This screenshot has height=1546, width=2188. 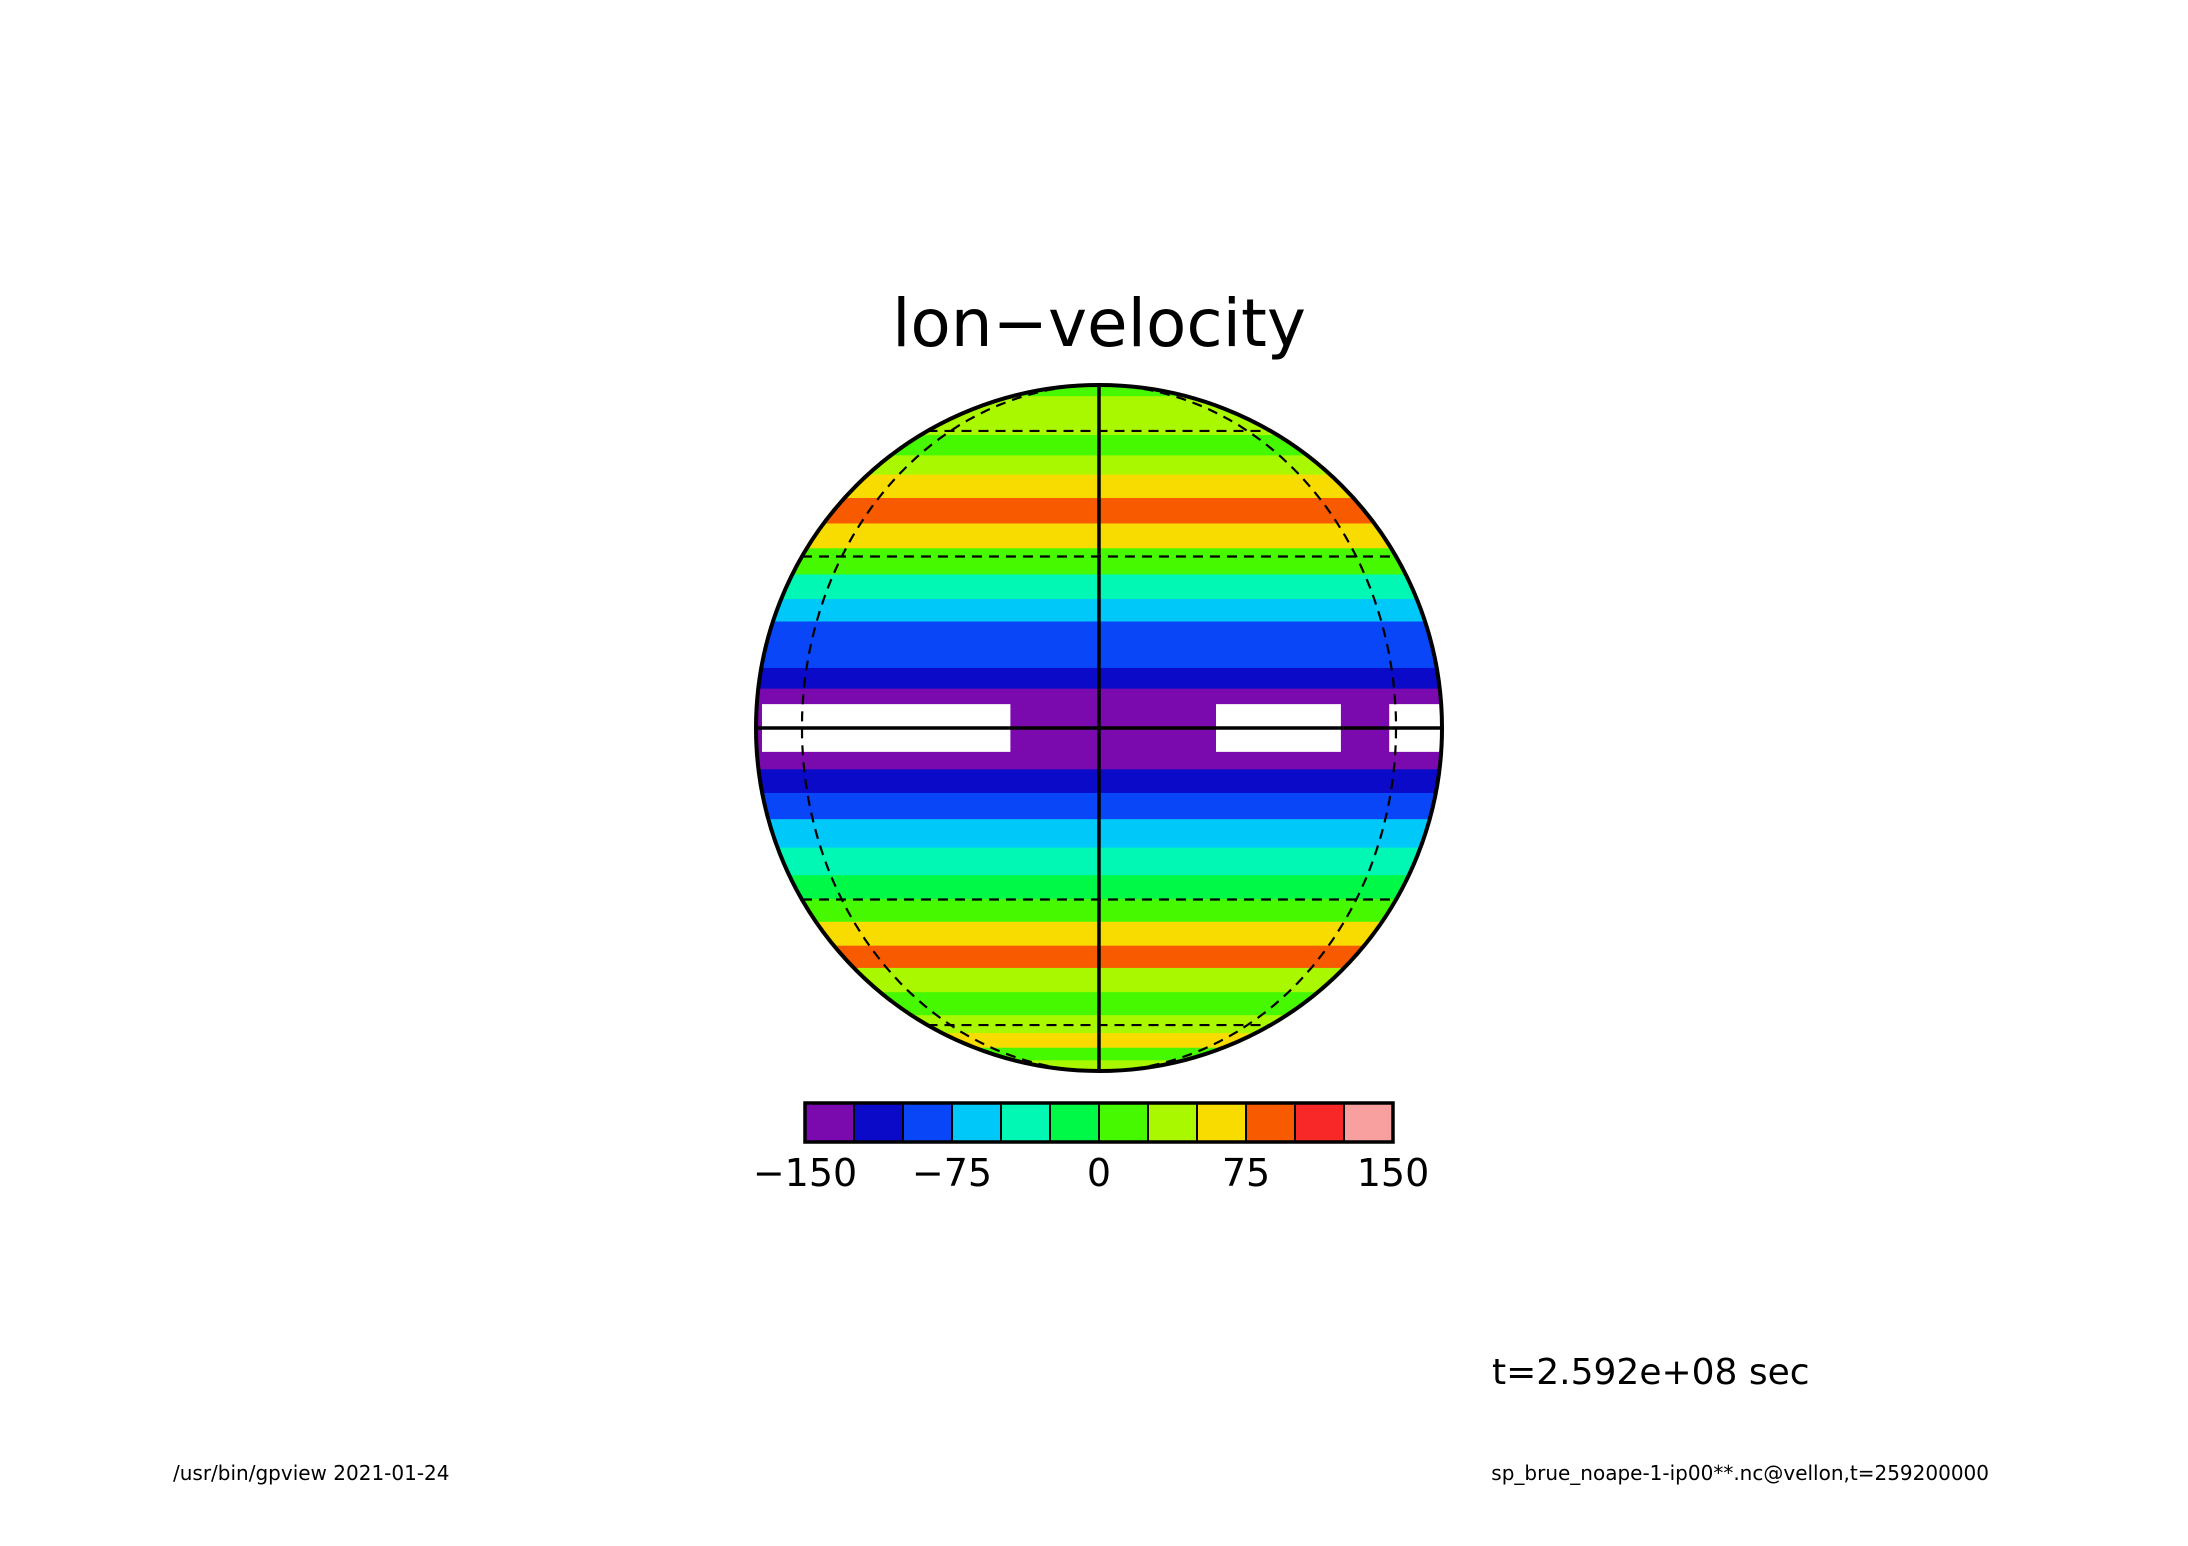 What do you see at coordinates (1393, 1173) in the screenshot?
I see `colorbar-tick-label: 150` at bounding box center [1393, 1173].